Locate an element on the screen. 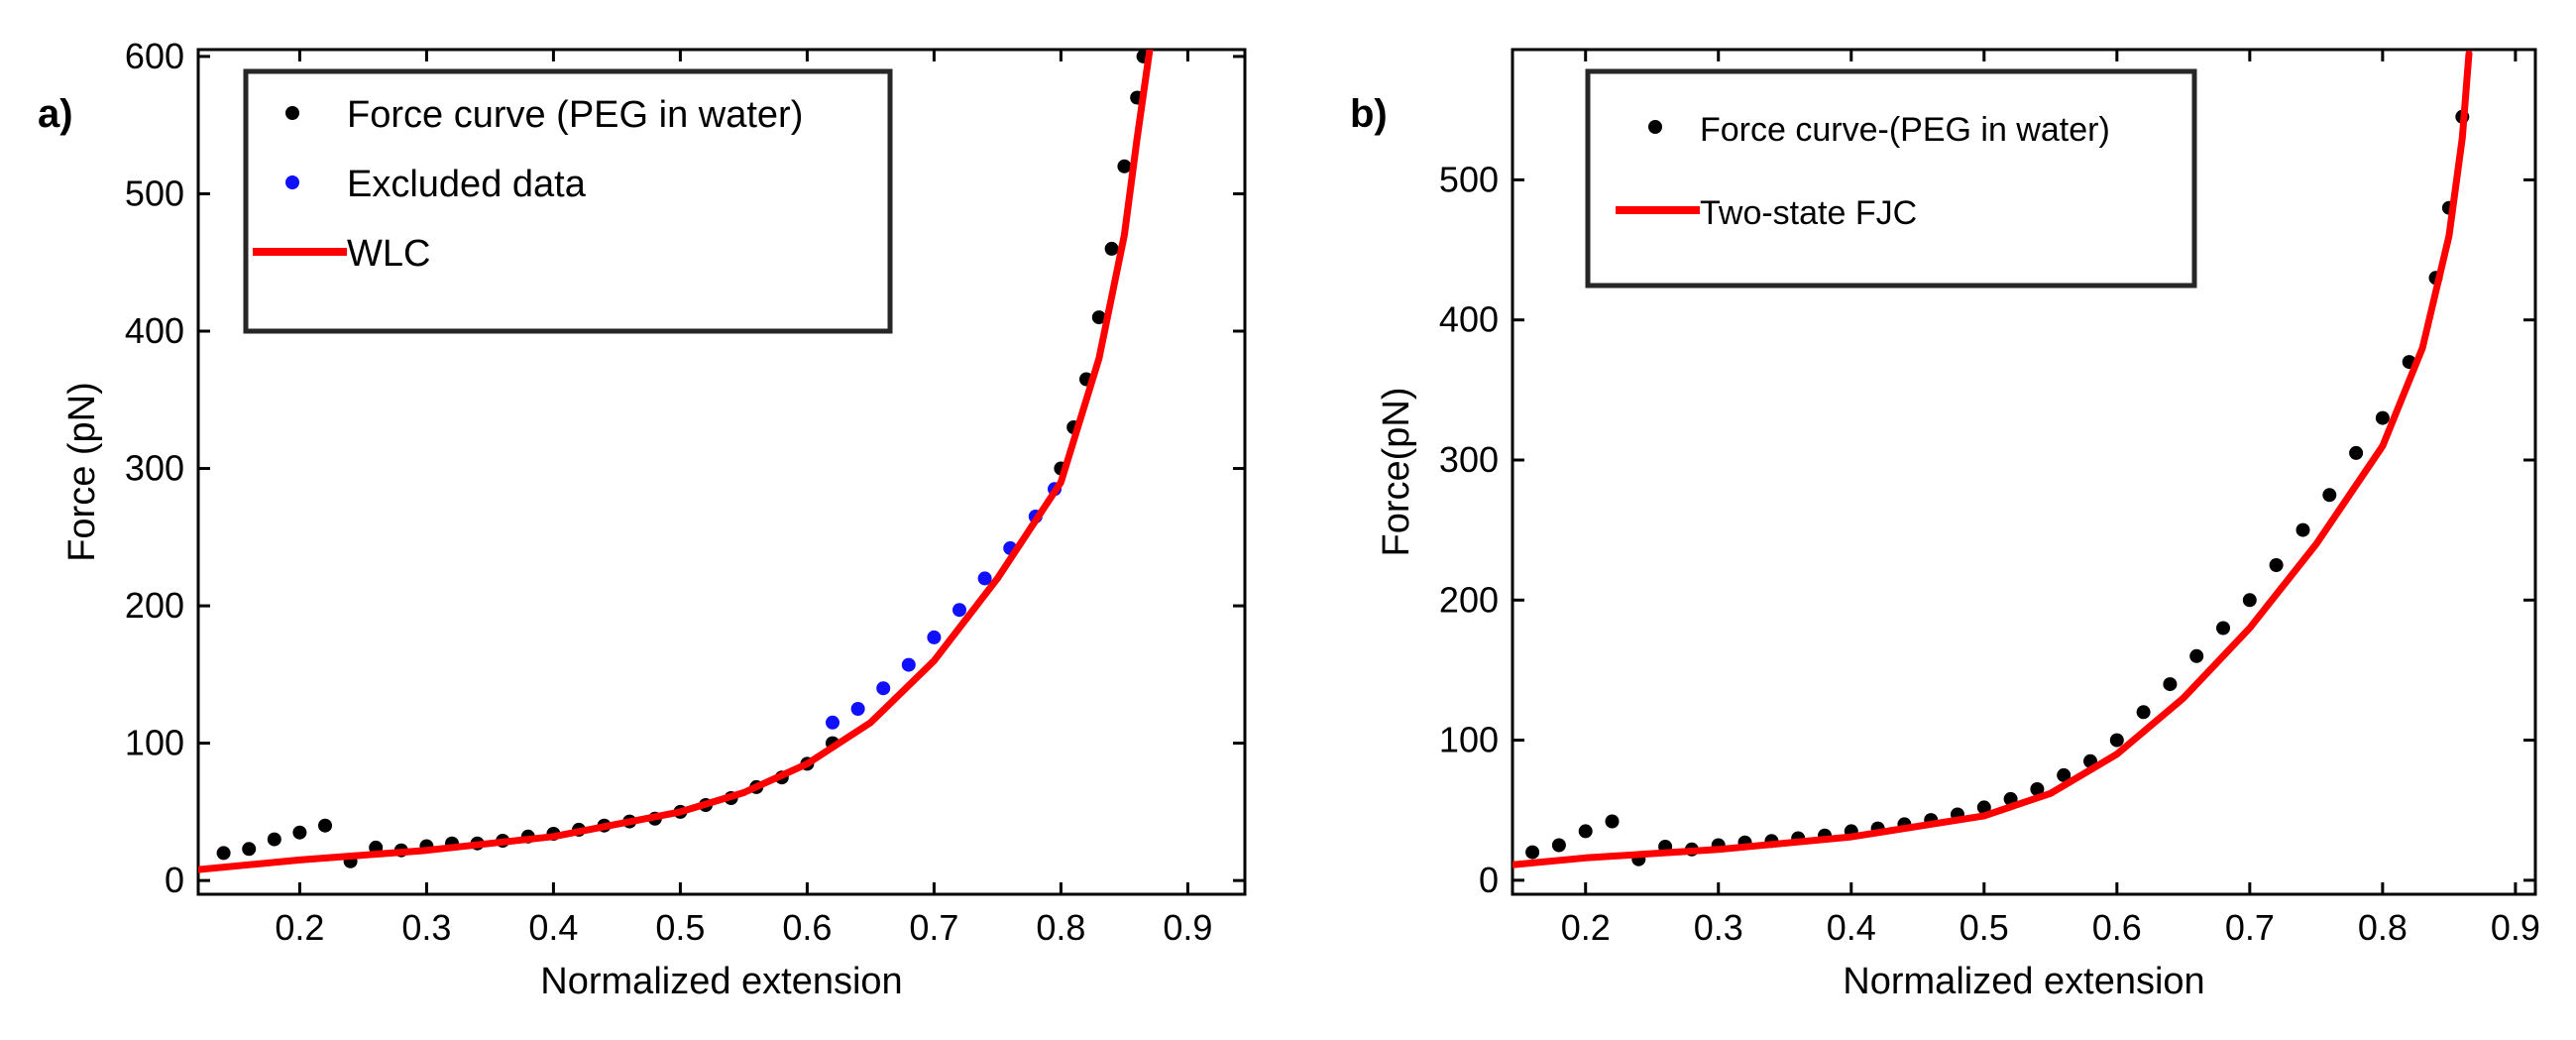 The image size is (2576, 1040). x-tick-label-b: 0.9 is located at coordinates (2515, 927).